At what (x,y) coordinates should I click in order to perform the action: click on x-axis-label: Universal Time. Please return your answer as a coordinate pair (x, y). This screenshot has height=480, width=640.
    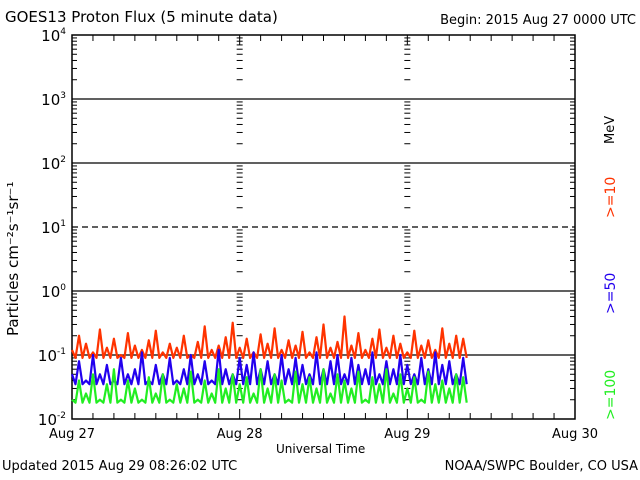
    Looking at the image, I should click on (321, 449).